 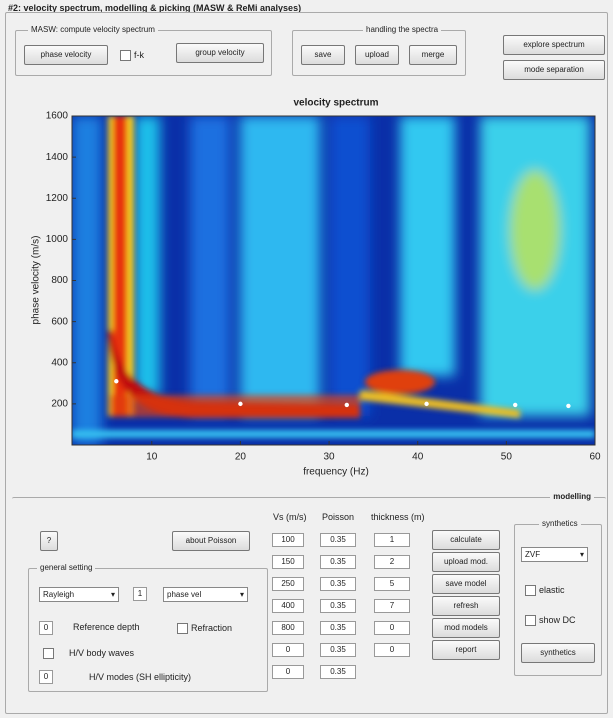 What do you see at coordinates (49, 541) in the screenshot?
I see `help-button: ?` at bounding box center [49, 541].